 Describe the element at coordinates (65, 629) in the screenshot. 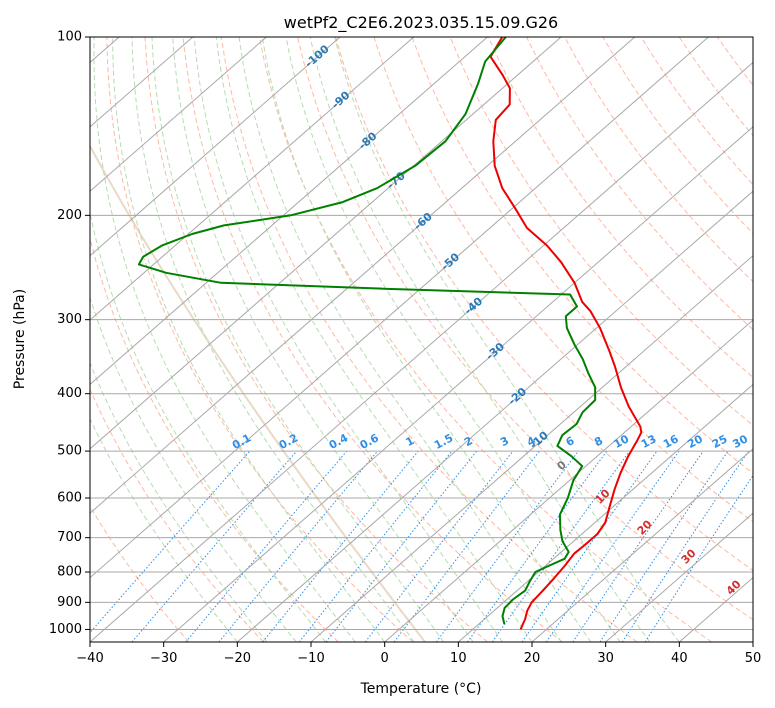

I see `y-tick-label: 1000` at that location.